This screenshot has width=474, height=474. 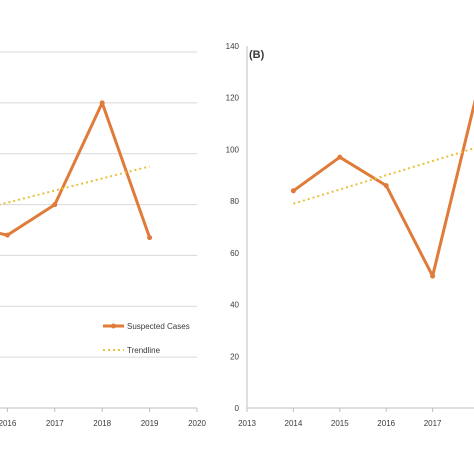 I want to click on panel-a-x-tick-label: 2016, so click(x=8, y=423).